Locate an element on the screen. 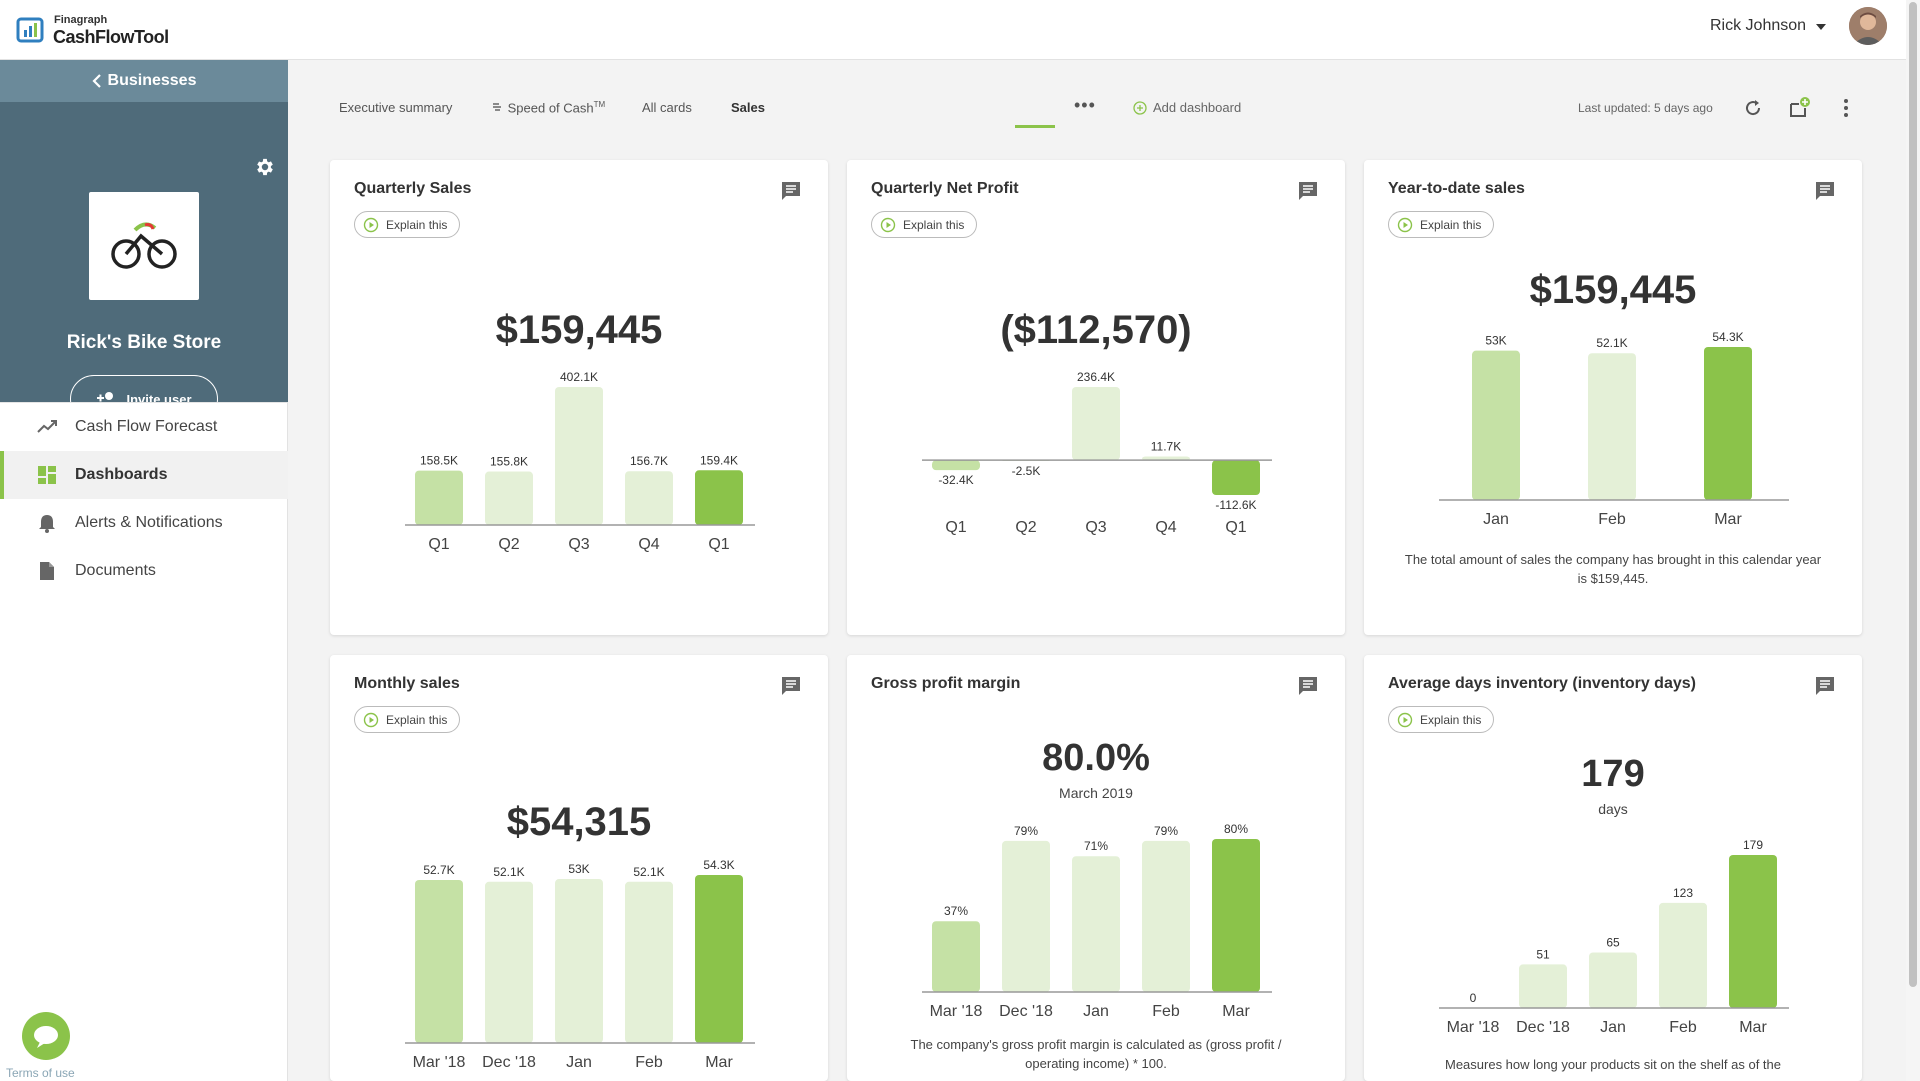 This screenshot has width=1920, height=1081. page-scrollbar is located at coordinates (1913, 540).